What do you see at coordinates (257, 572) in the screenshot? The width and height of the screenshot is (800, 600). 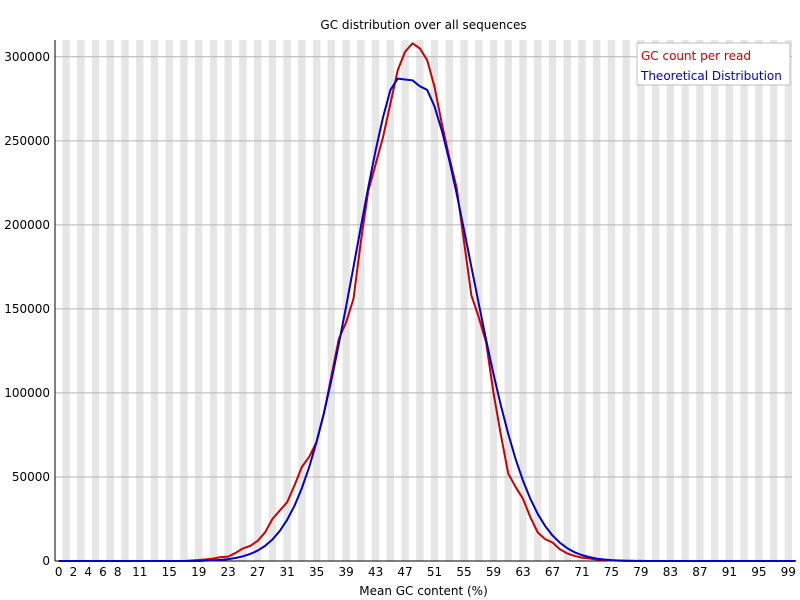 I see `x-tick-label: 27` at bounding box center [257, 572].